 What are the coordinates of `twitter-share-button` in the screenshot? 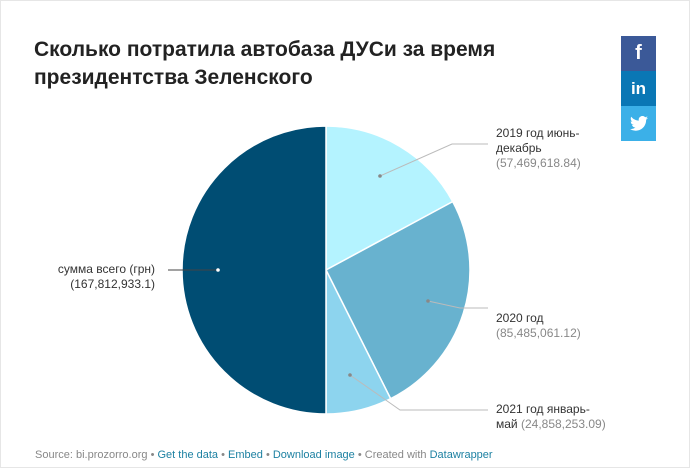 It's located at (638, 123).